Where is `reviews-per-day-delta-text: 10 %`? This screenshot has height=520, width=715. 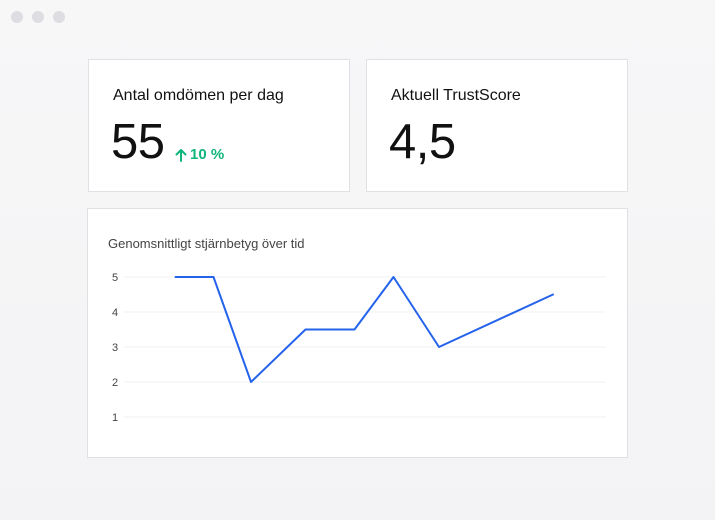 reviews-per-day-delta-text: 10 % is located at coordinates (207, 154).